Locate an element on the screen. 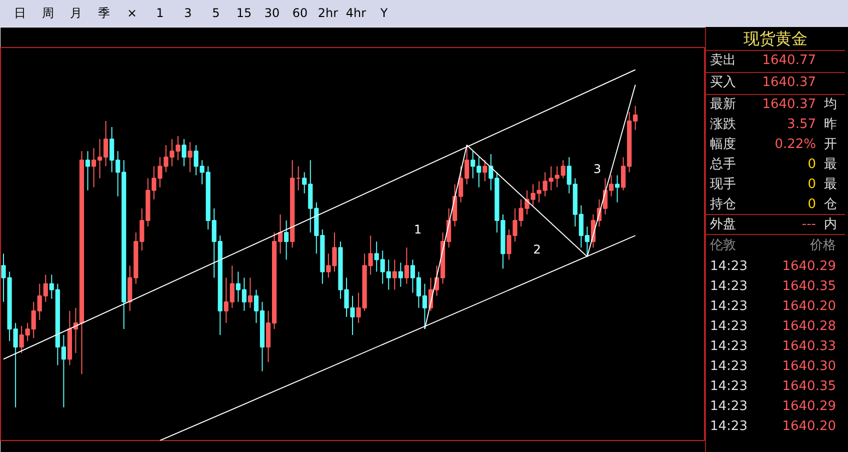 This screenshot has height=452, width=848. annotation: 1 is located at coordinates (418, 229).